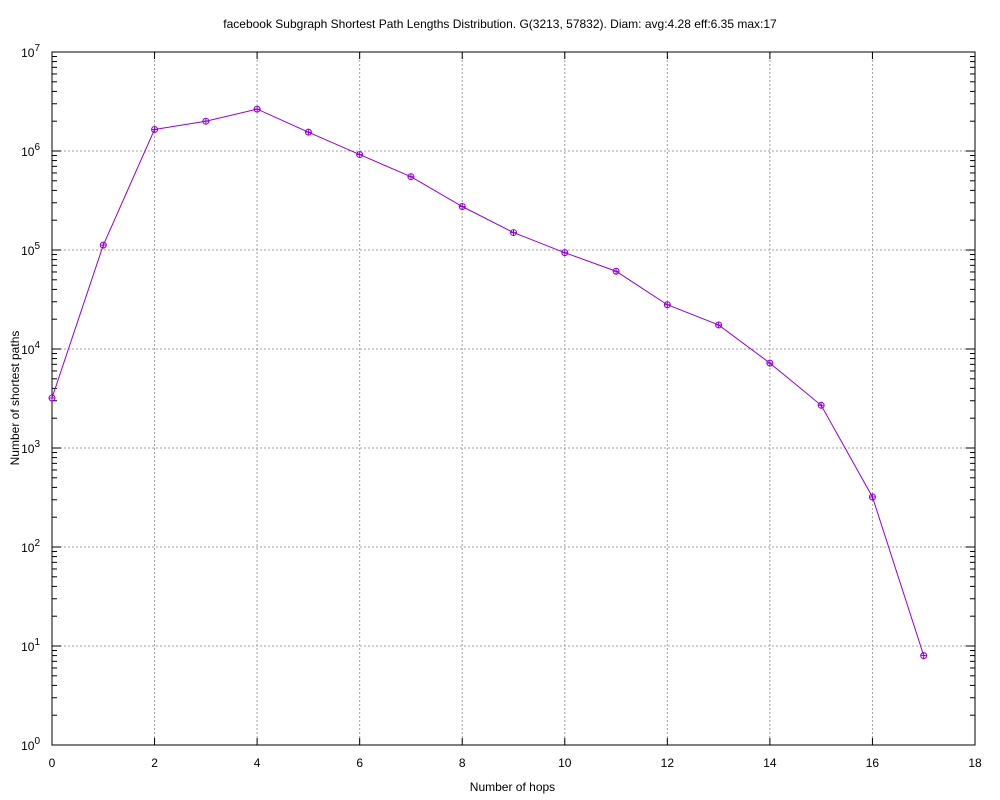 The height and width of the screenshot is (800, 1000). What do you see at coordinates (30, 398) in the screenshot?
I see `y-tick-labels: 10⁰ 10¹ 10² 10³ 10⁴ 10⁵ 10⁶ 10⁷` at bounding box center [30, 398].